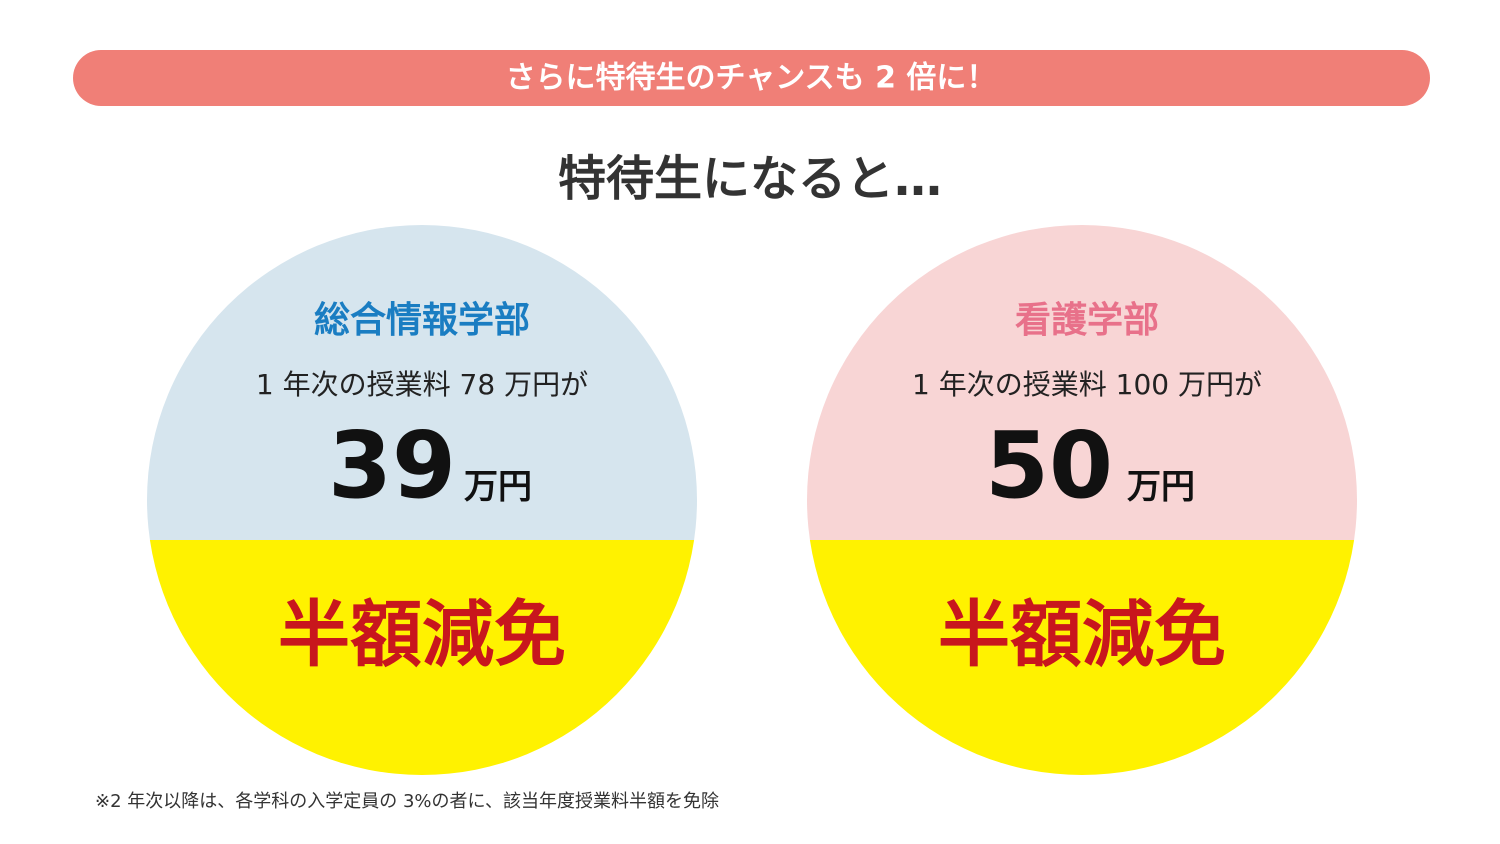  Describe the element at coordinates (407, 801) in the screenshot. I see `footnote: ※2 年次以降は、各学科の入学定員の 3%の者に、該当年度授業料半額を免除` at that location.